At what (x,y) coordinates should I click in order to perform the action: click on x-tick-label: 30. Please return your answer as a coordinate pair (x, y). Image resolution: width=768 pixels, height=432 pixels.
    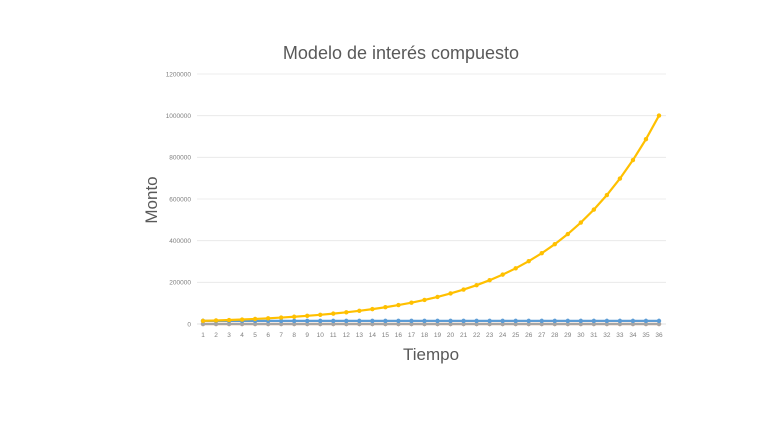
    Looking at the image, I should click on (581, 335).